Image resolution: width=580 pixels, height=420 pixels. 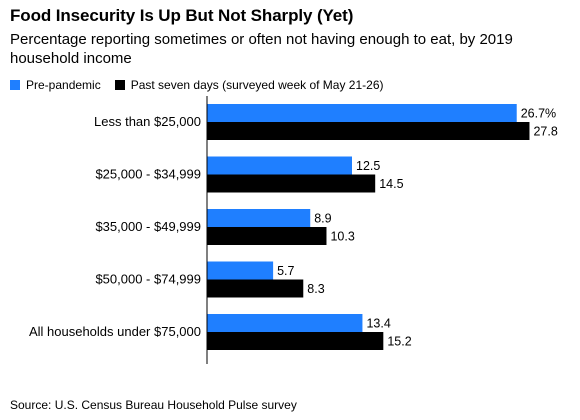 What do you see at coordinates (538, 114) in the screenshot?
I see `data-label: 26.7%` at bounding box center [538, 114].